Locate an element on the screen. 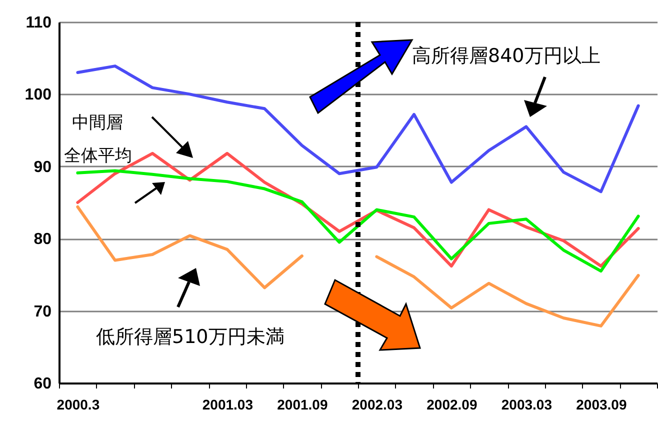 Image resolution: width=658 pixels, height=421 pixels. text: 低所得層510万円未満 is located at coordinates (190, 337).